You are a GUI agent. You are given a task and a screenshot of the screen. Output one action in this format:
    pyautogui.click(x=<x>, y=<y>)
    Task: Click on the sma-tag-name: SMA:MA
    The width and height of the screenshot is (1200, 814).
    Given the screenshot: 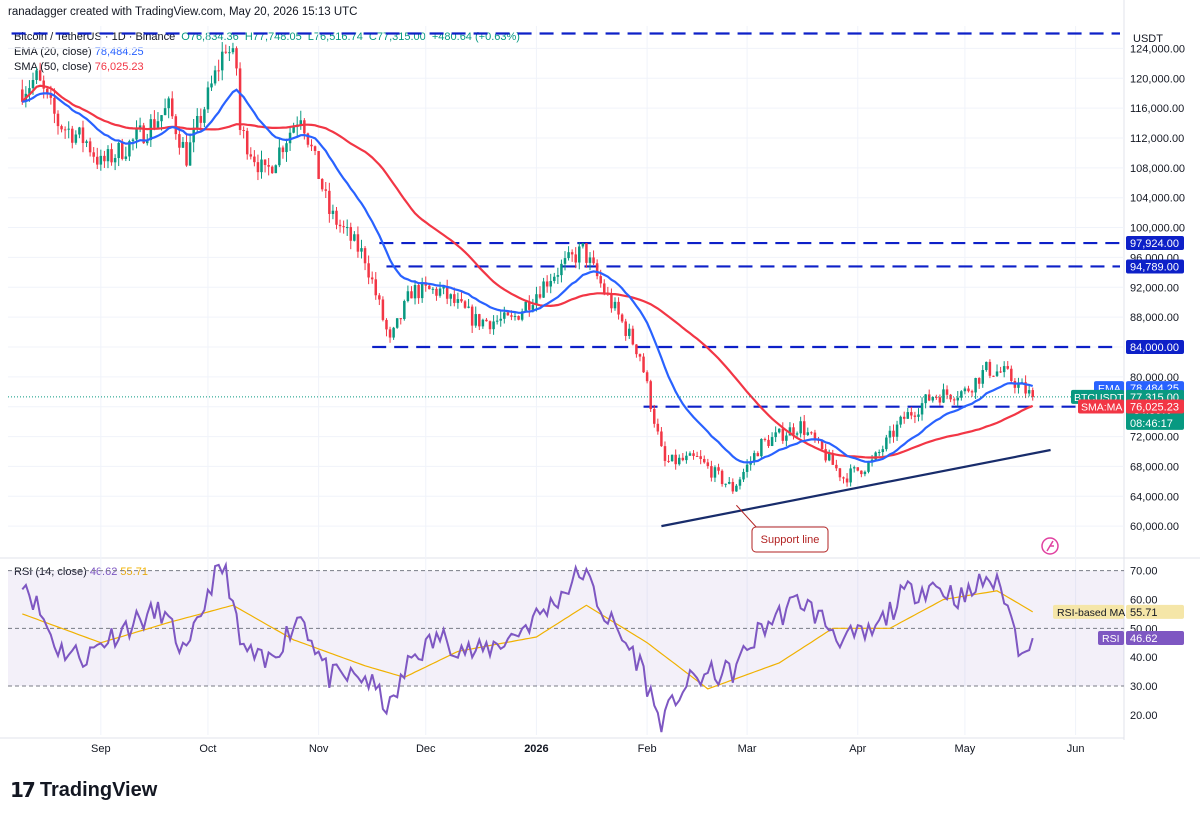 What is the action you would take?
    pyautogui.click(x=1101, y=408)
    